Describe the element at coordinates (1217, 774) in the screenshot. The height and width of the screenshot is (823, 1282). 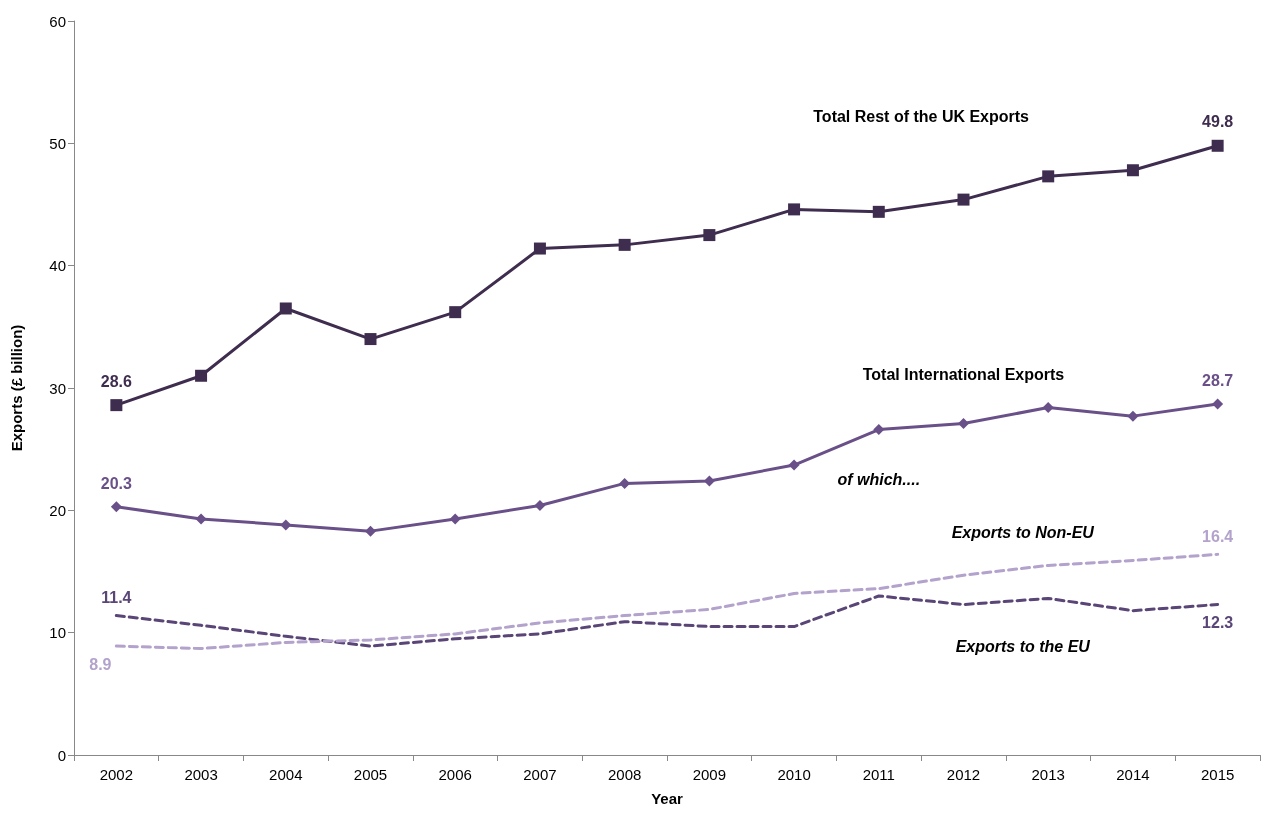
I see `x-tick-label: 2015` at that location.